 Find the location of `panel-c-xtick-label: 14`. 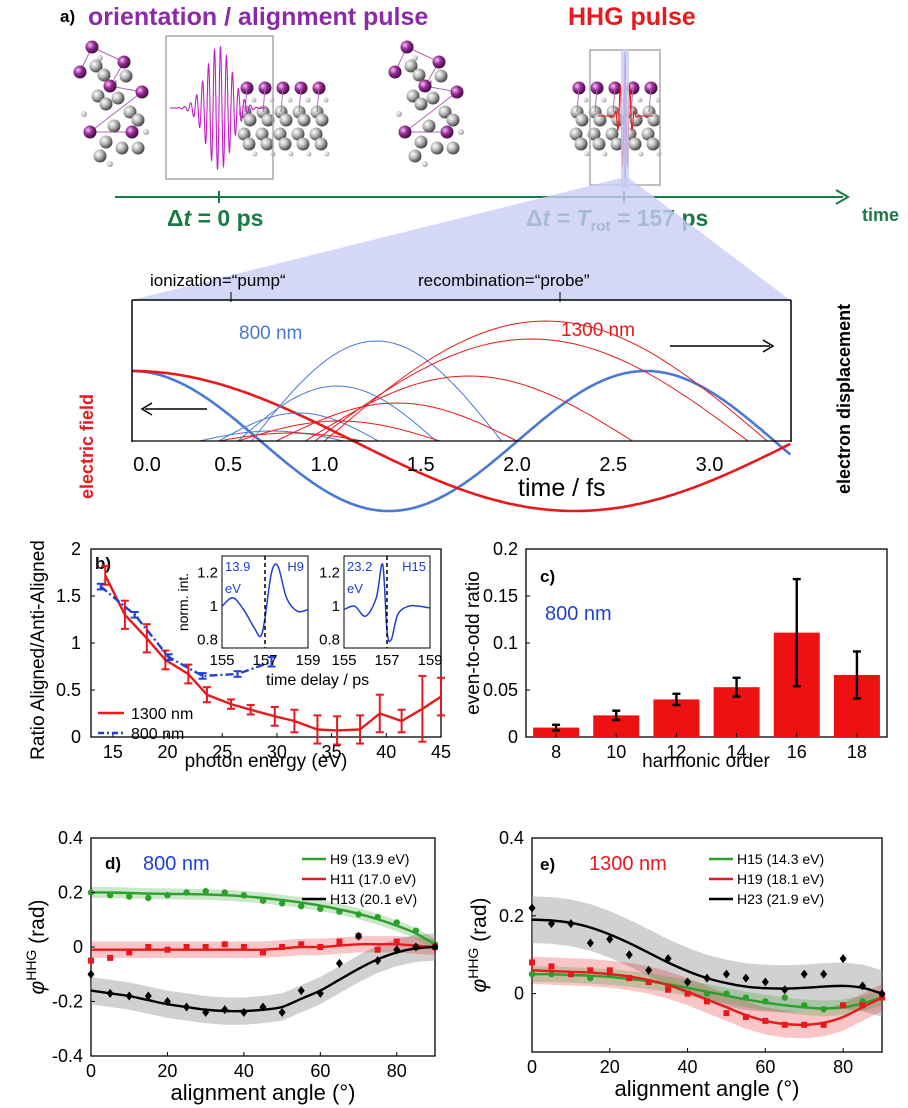

panel-c-xtick-label: 14 is located at coordinates (737, 752).